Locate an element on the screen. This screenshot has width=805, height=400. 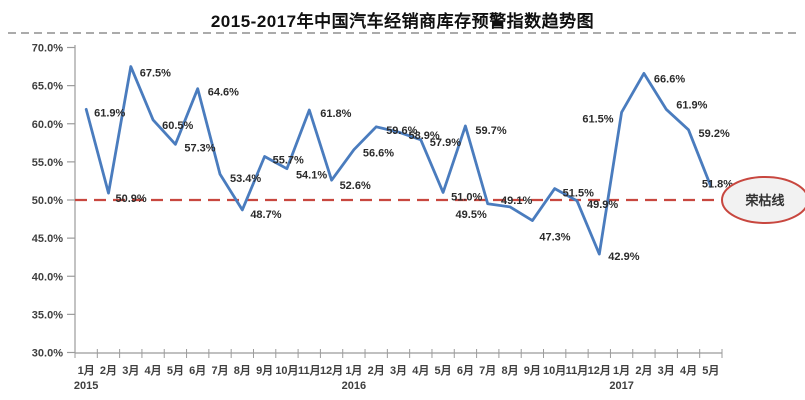
data-point-label: 49.5% is located at coordinates (471, 215).